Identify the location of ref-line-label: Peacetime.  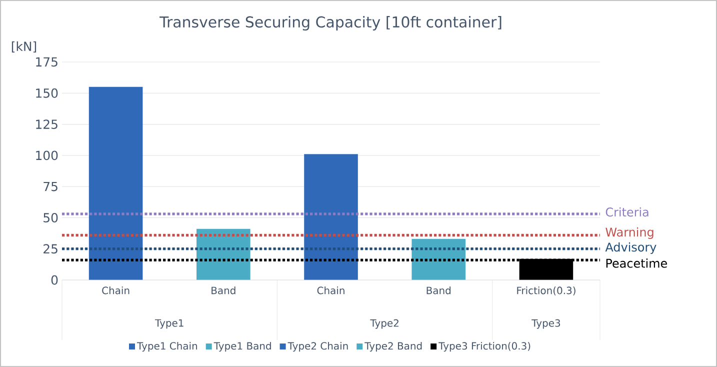
(636, 263).